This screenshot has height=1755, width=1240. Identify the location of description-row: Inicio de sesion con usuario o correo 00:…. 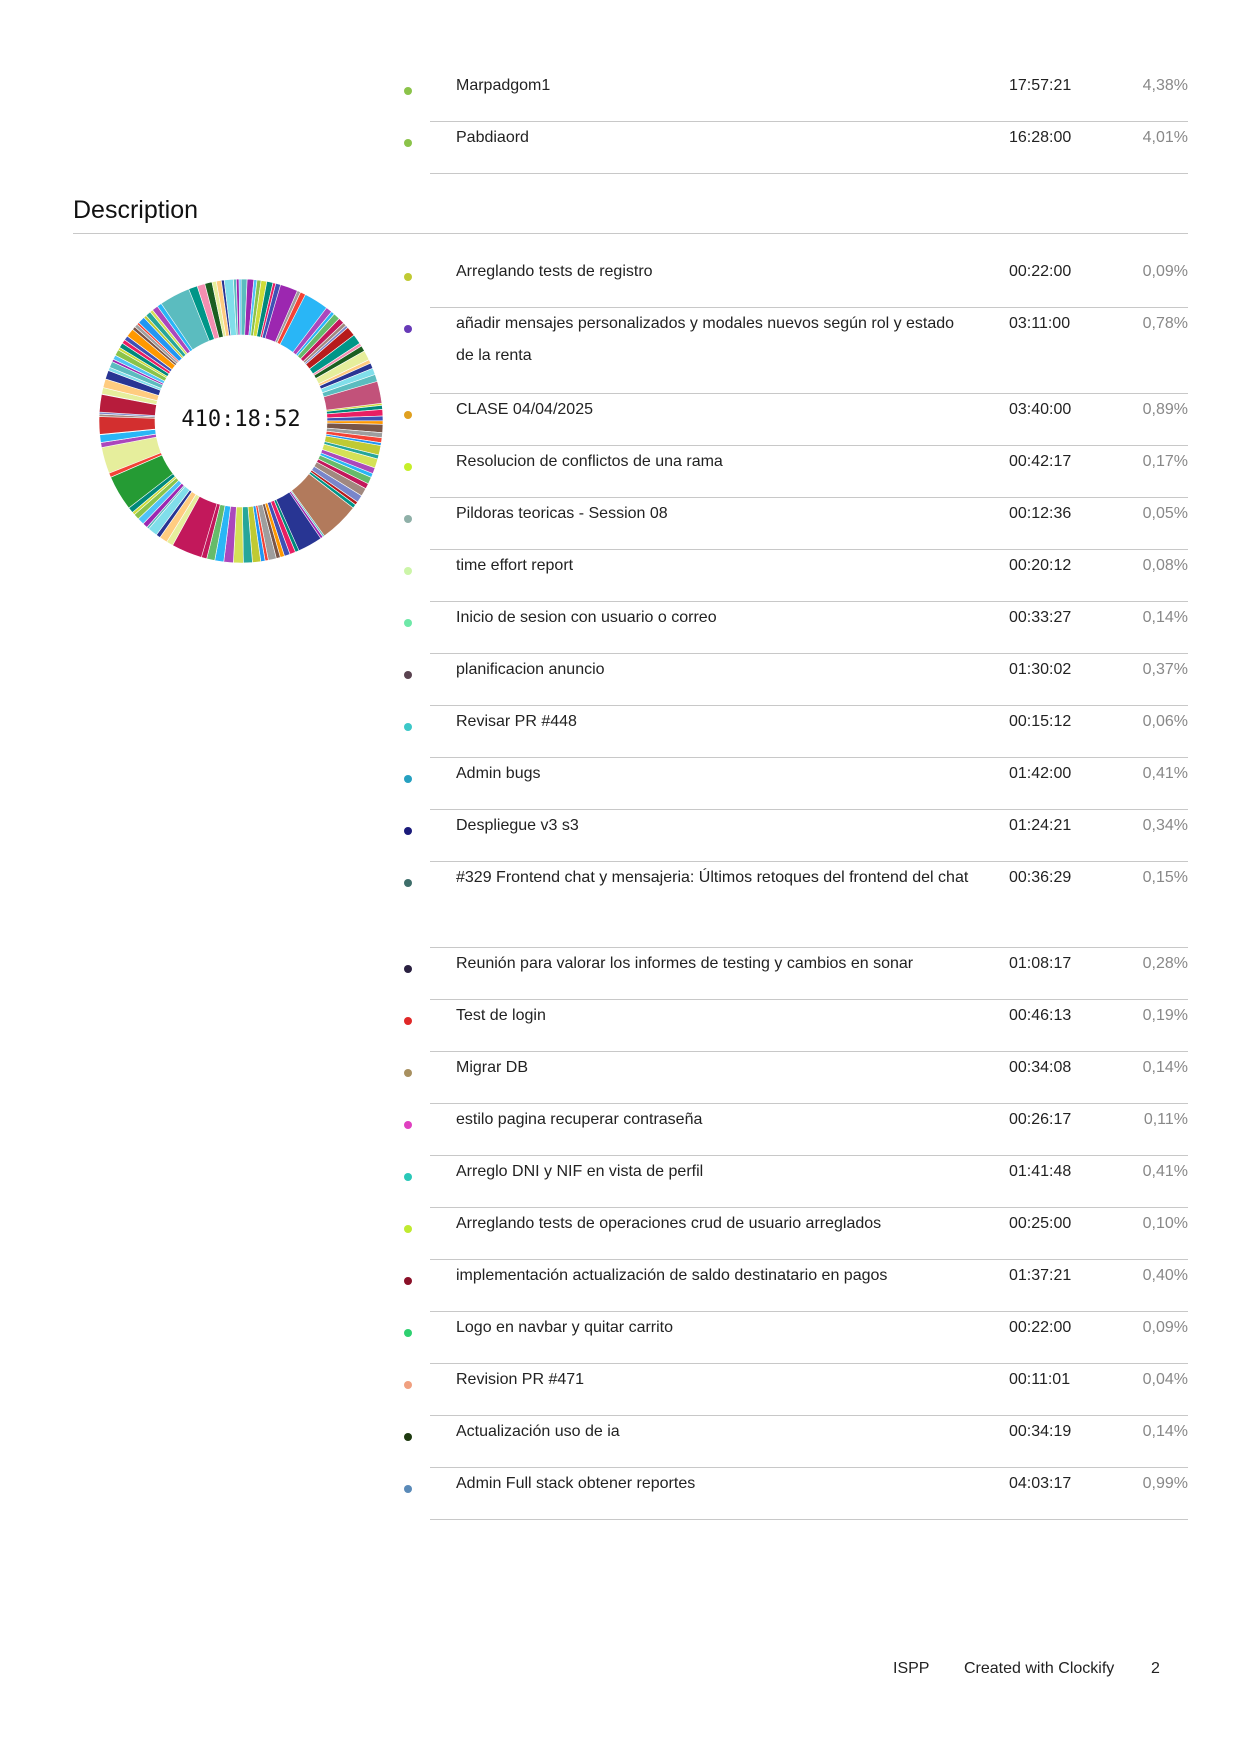
(796, 628).